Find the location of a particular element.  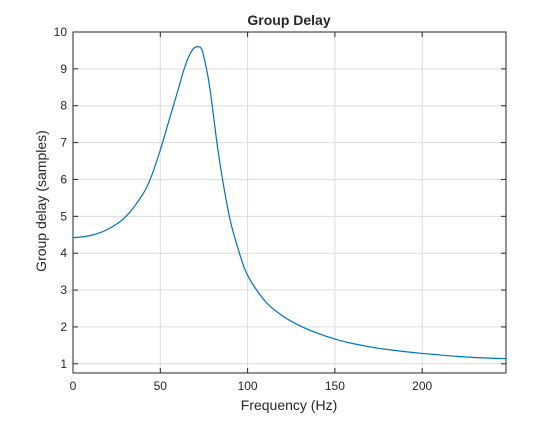

x-axis-label: Frequency (Hz) is located at coordinates (289, 405).